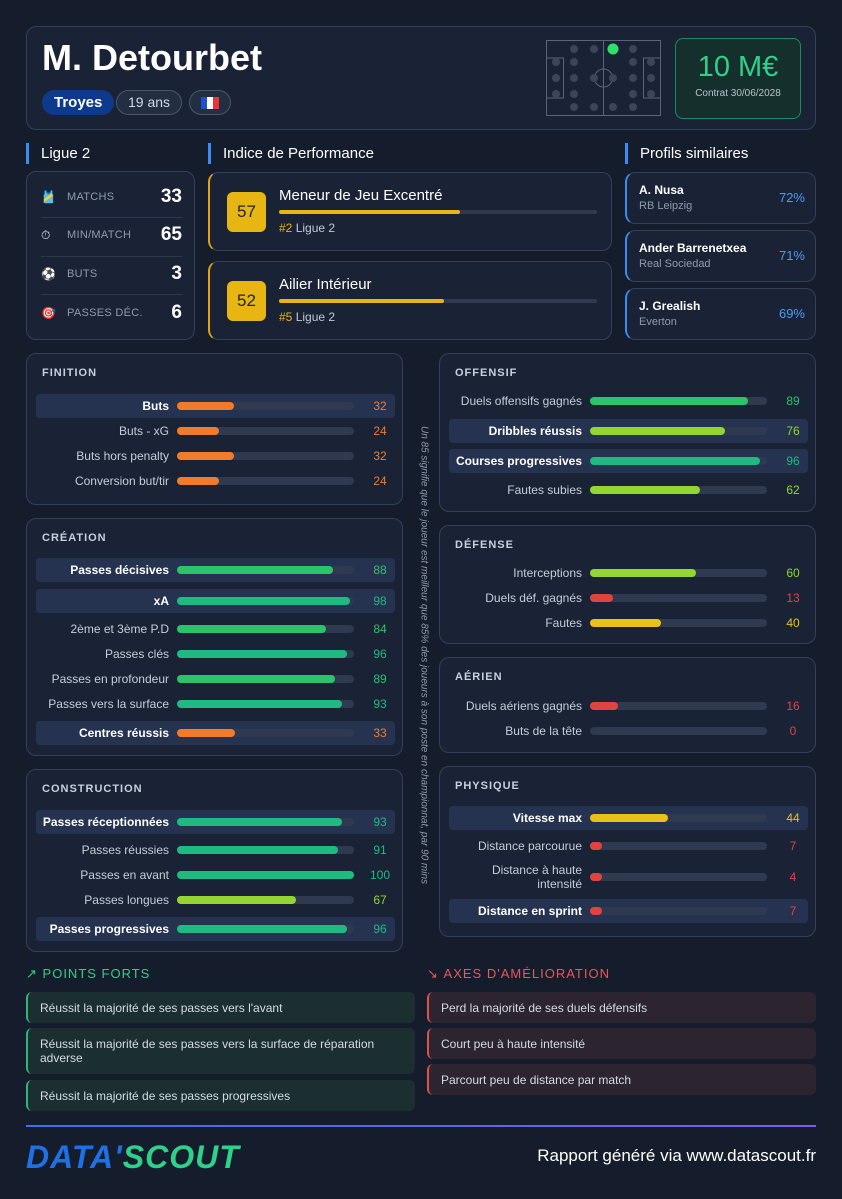 This screenshot has height=1199, width=842. Describe the element at coordinates (48, 197) in the screenshot. I see `shirt-icon: 🎽` at that location.